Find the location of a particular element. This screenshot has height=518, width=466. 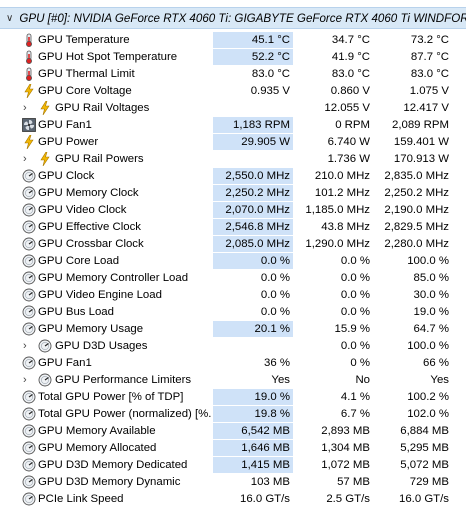

sensor-row: GPU Temperature 45.1 °C 34.7 °C 73.2 °C is located at coordinates (233, 40).